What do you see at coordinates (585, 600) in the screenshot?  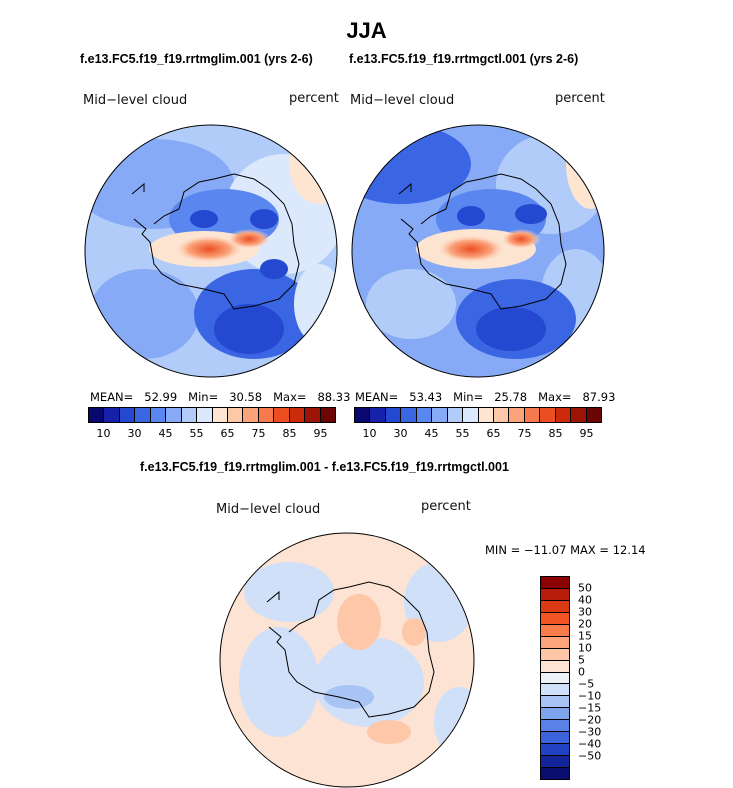 I see `colorbar-tick-label: 40` at bounding box center [585, 600].